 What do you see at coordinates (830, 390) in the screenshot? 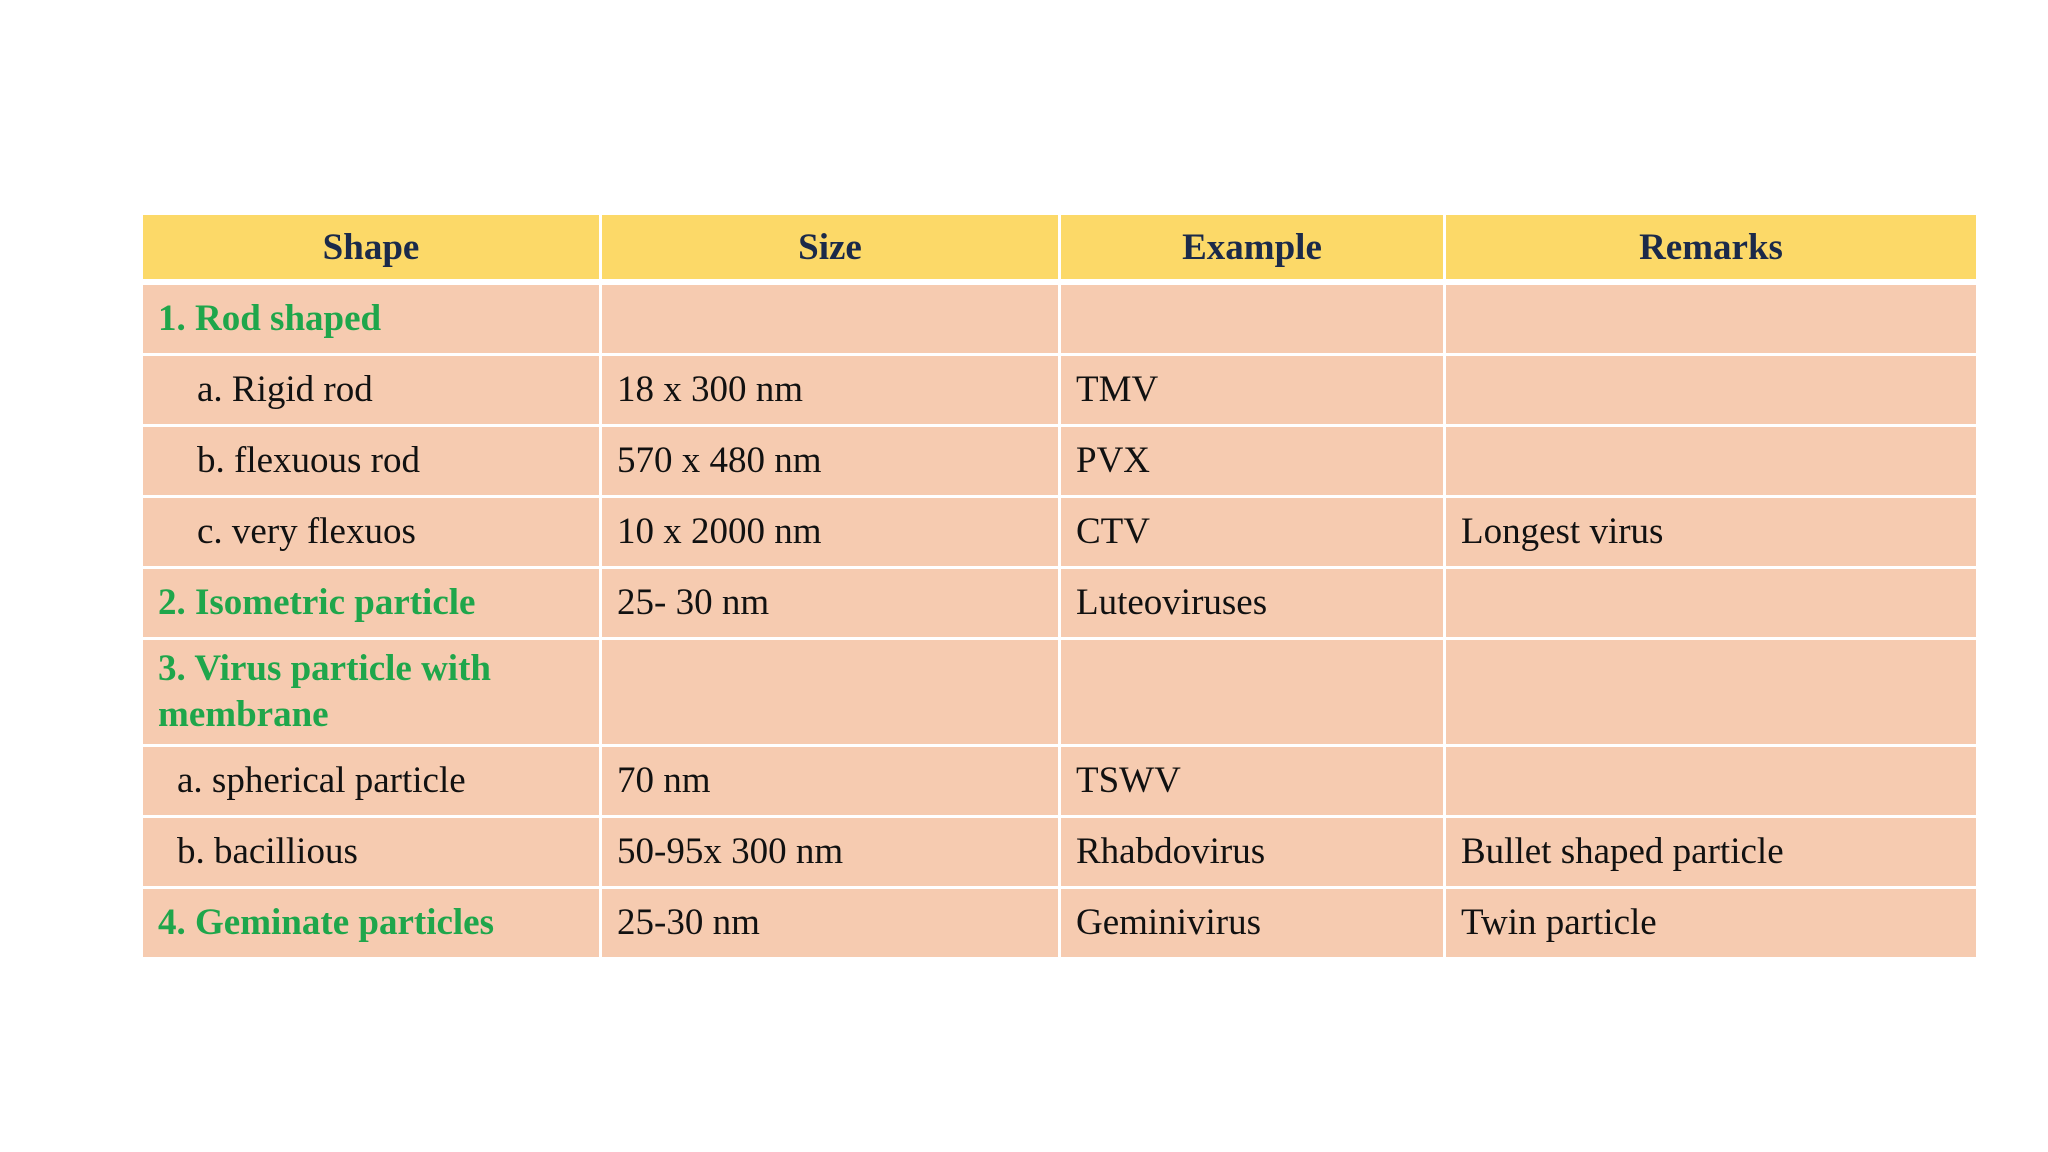
I see `size-cell: 18 x 300 nm` at bounding box center [830, 390].